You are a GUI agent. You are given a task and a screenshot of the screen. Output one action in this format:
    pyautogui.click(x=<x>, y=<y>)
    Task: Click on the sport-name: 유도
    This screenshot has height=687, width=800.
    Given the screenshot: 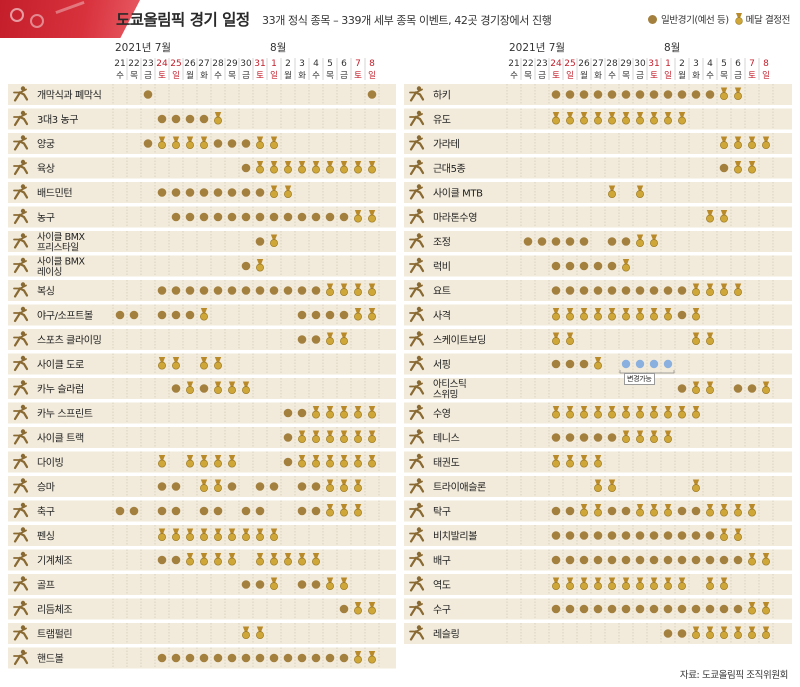 What is the action you would take?
    pyautogui.click(x=442, y=120)
    